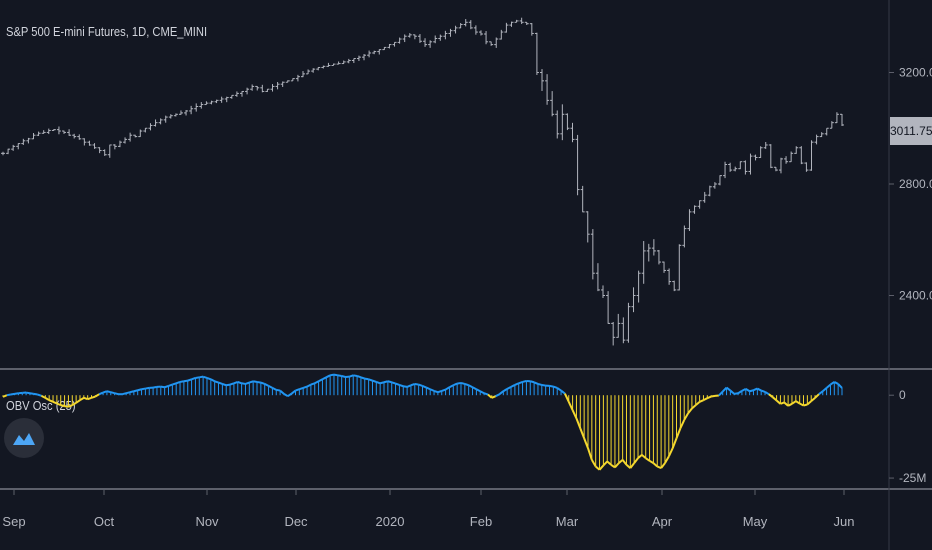 The height and width of the screenshot is (550, 932). I want to click on x-tick-label: Oct, so click(104, 521).